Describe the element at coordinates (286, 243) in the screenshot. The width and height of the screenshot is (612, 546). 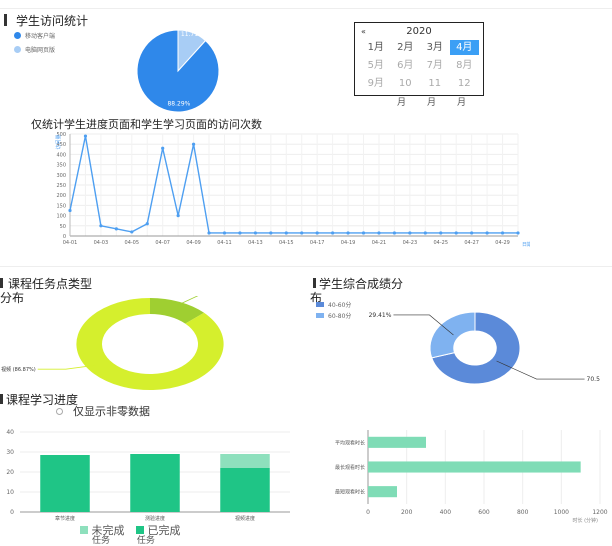
I see `x-tick-label: 04-15` at that location.